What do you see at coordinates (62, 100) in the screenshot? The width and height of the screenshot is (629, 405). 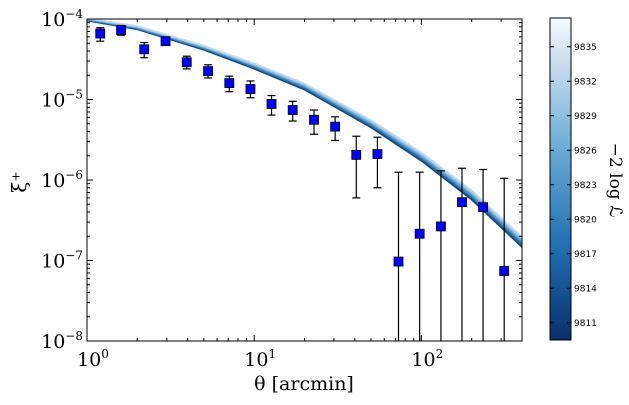 I see `y-tick-label: 10⁻⁵` at bounding box center [62, 100].